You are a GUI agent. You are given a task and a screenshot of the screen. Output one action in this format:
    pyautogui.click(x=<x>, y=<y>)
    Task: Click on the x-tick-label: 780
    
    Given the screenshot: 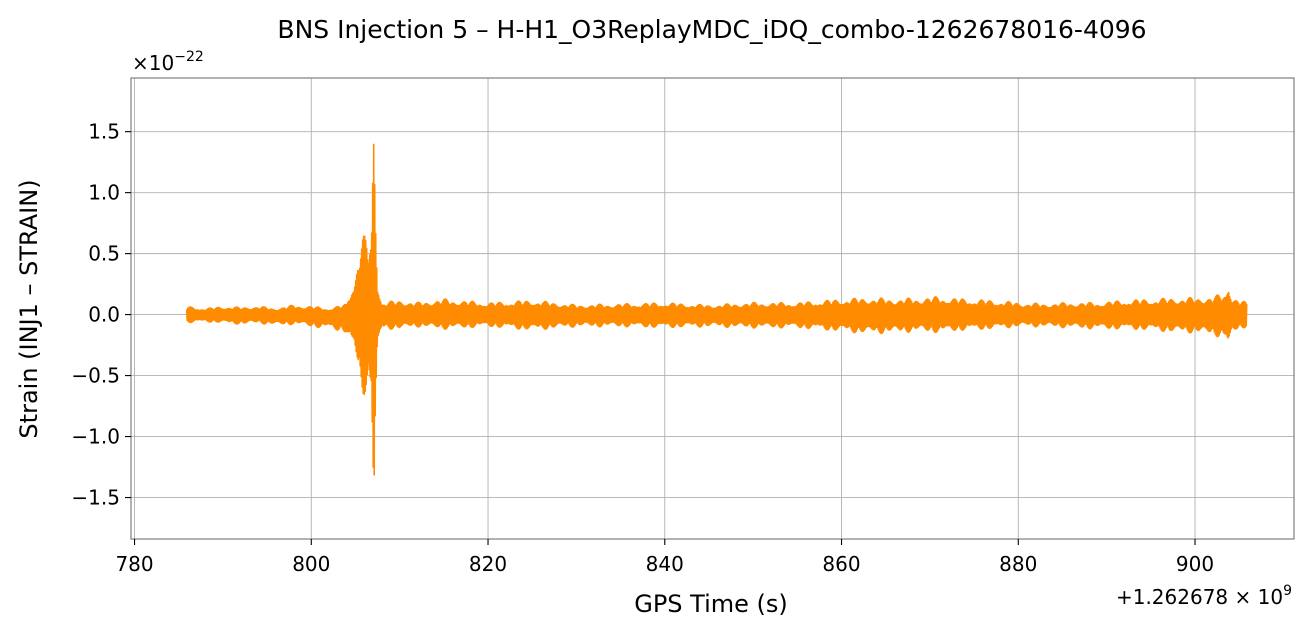 What is the action you would take?
    pyautogui.click(x=134, y=564)
    